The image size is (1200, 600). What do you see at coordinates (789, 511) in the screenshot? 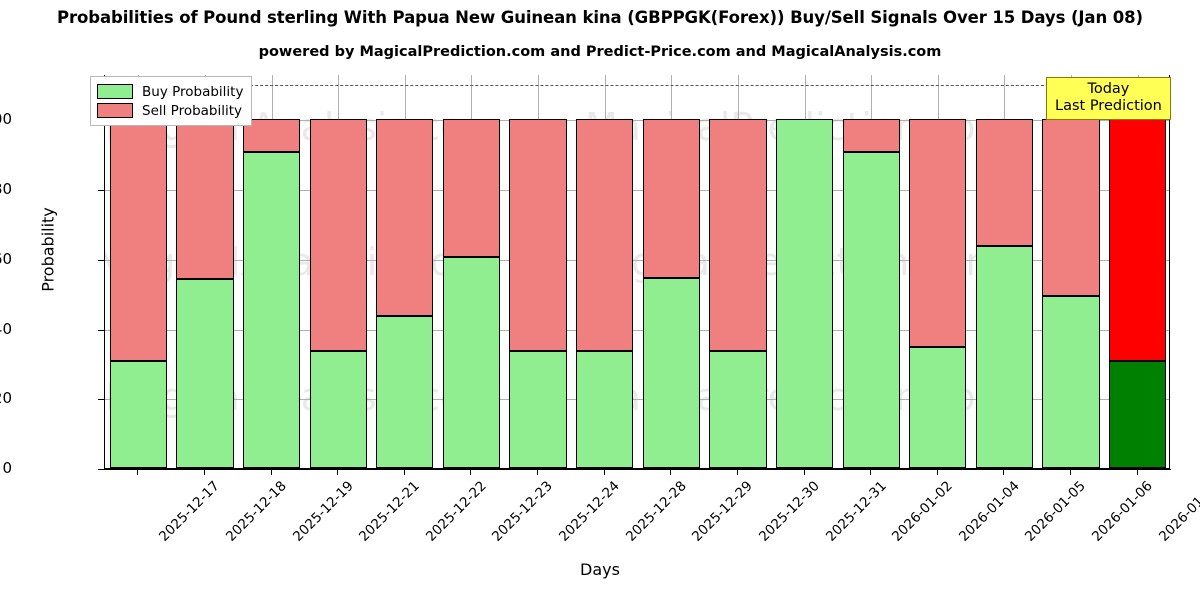
I see `x-tick-label-2025-12-30: 2025-12-30` at bounding box center [789, 511].